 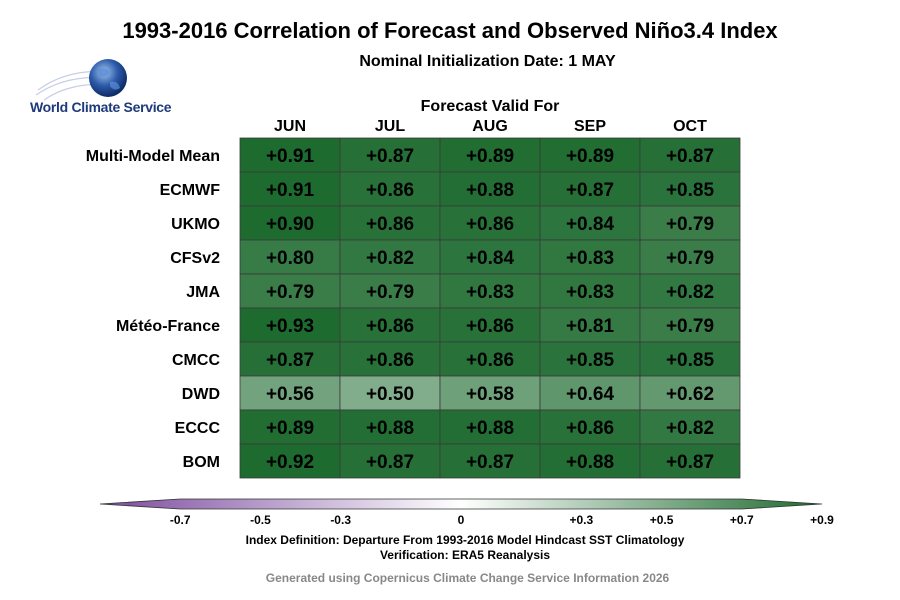 I want to click on row-label: JMA, so click(x=203, y=292).